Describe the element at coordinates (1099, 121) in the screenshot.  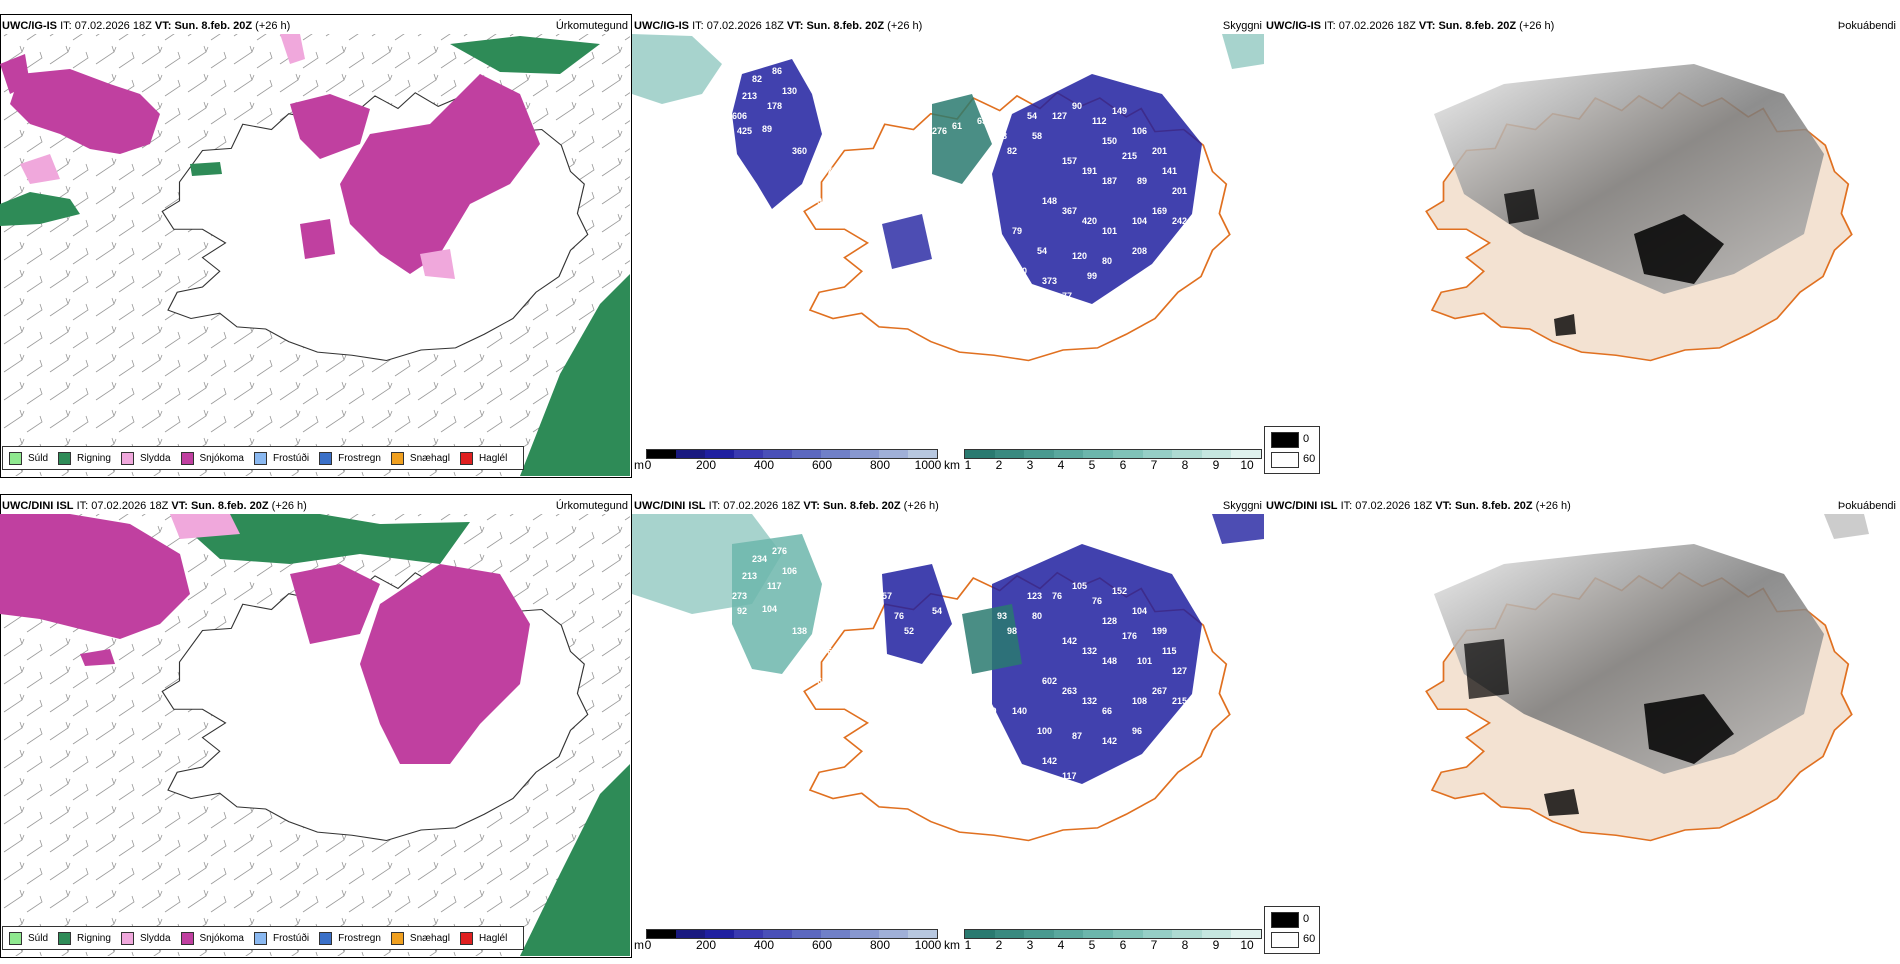
I see `cloud-base-value: 112` at that location.